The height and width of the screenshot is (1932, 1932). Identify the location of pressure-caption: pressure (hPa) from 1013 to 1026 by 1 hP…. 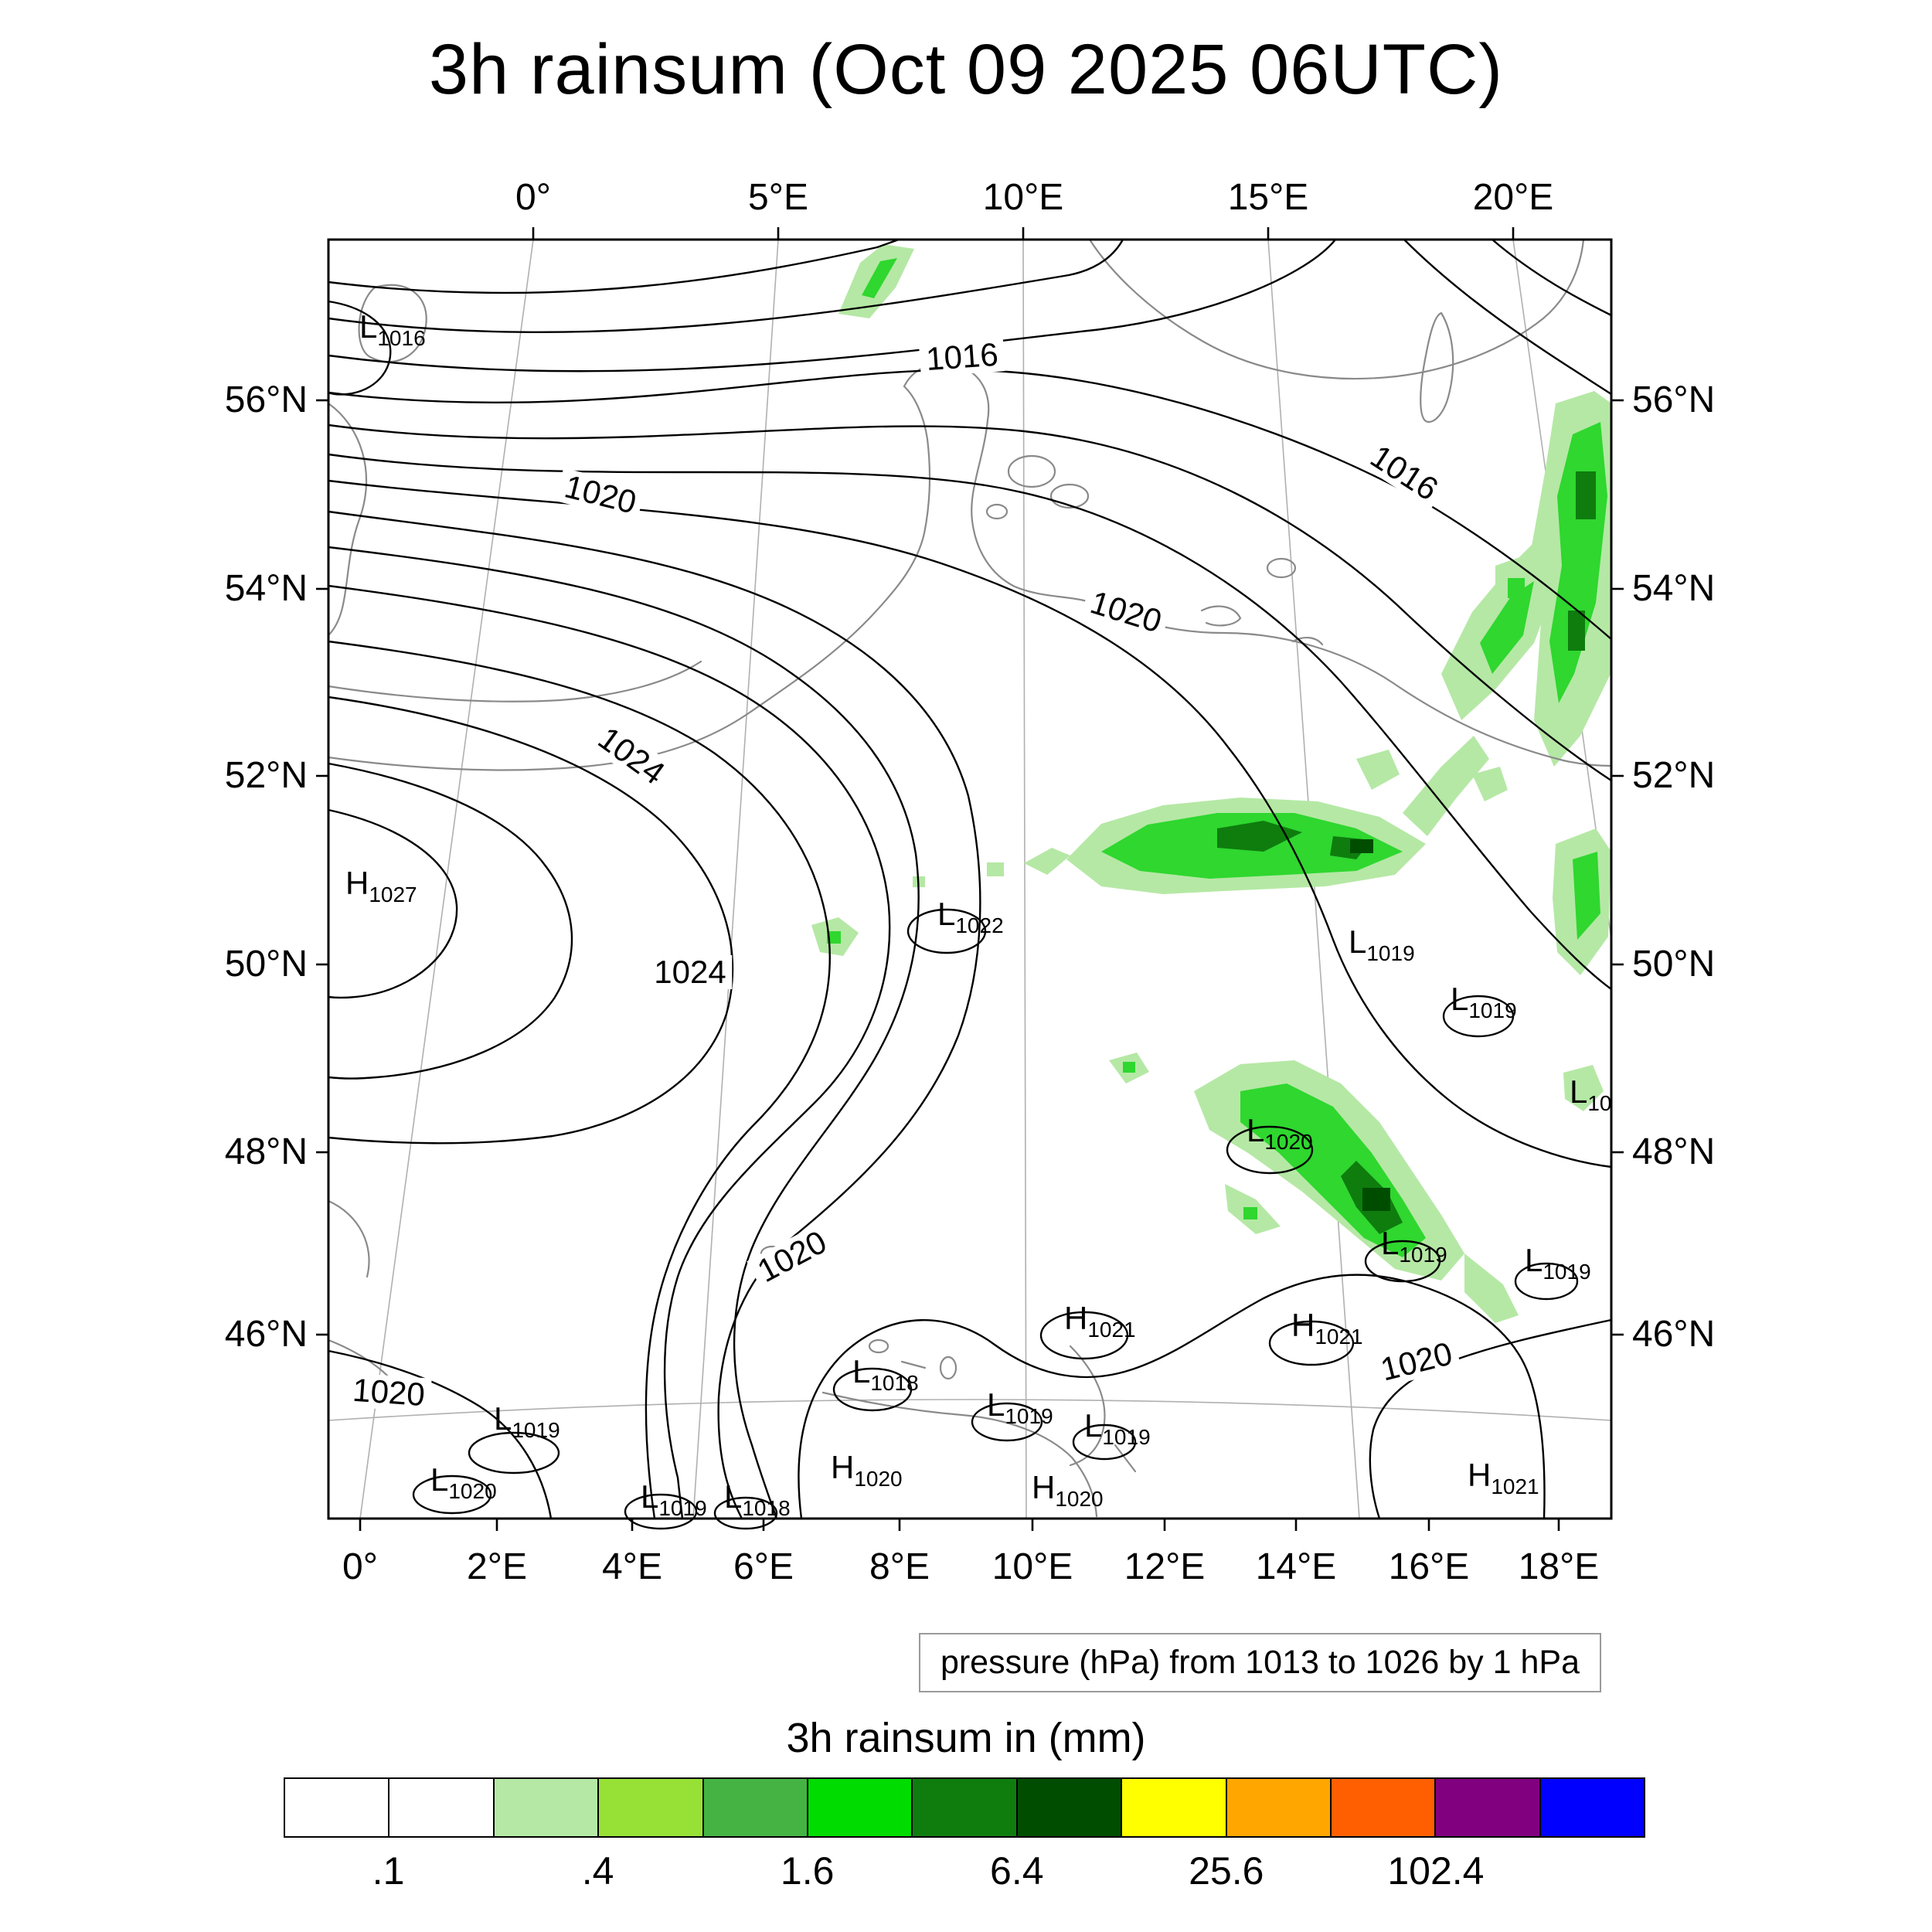
(1260, 1662).